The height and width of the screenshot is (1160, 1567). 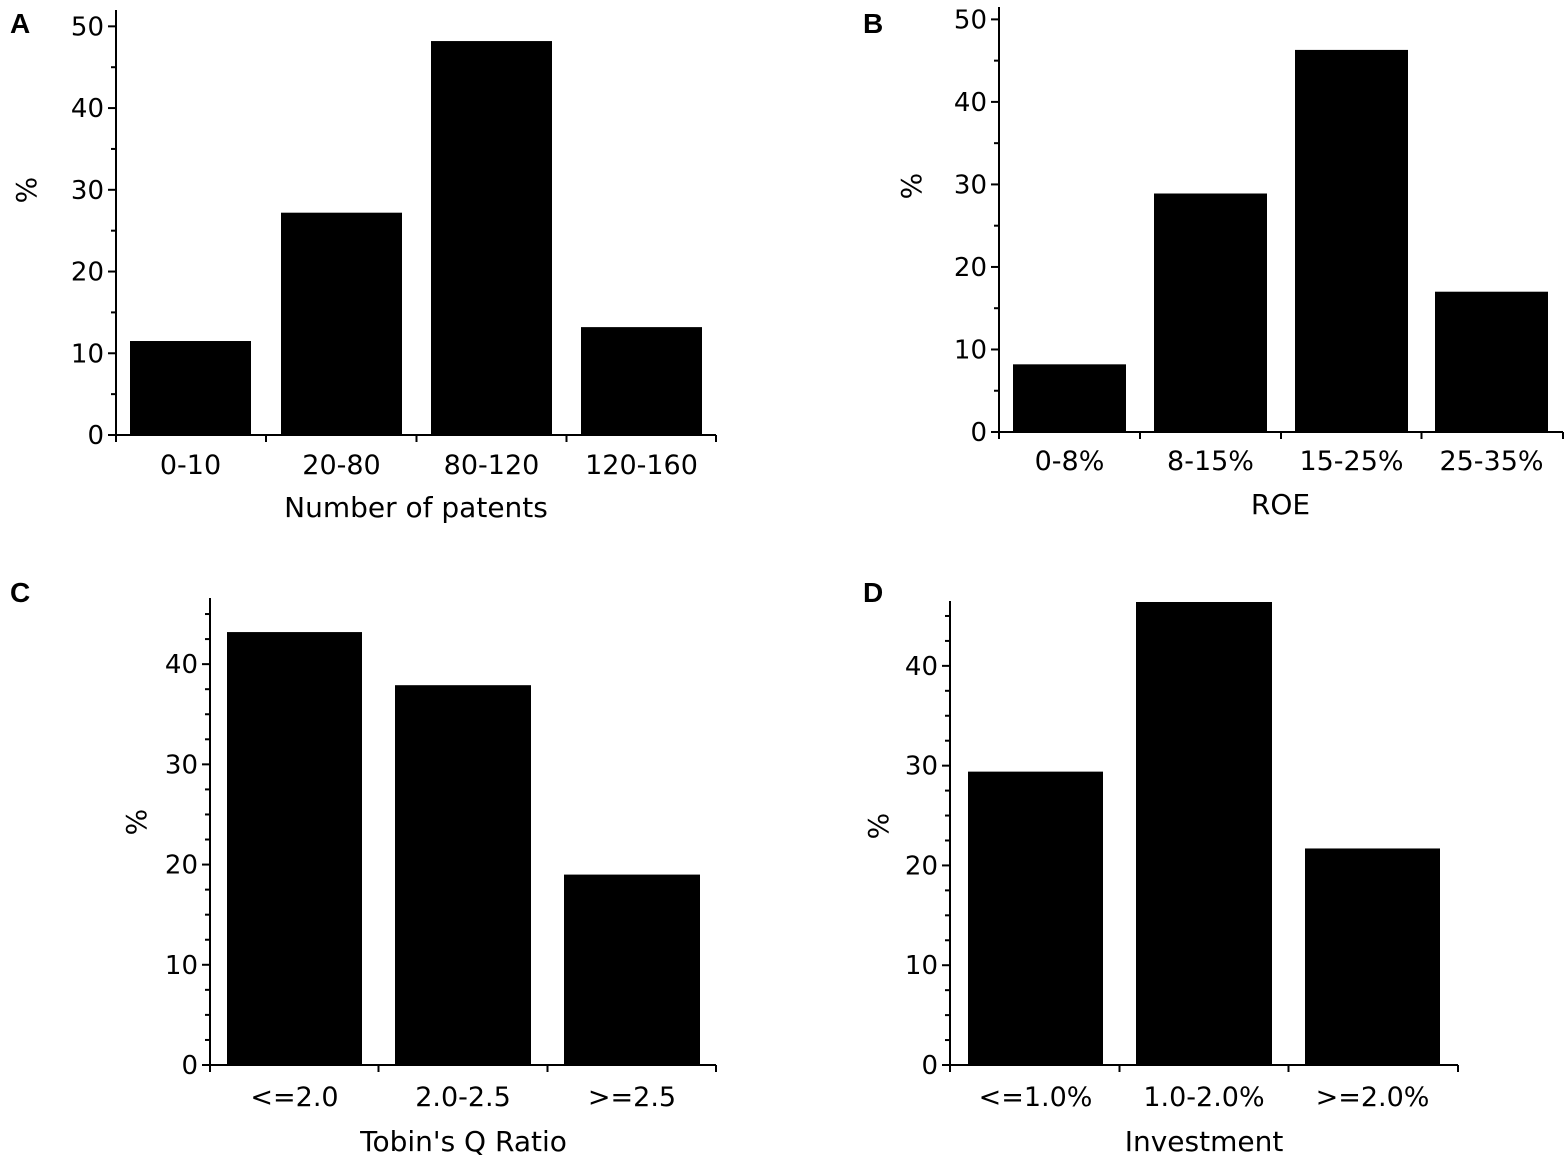 I want to click on bar-1.0-2.0%, so click(x=1204, y=833).